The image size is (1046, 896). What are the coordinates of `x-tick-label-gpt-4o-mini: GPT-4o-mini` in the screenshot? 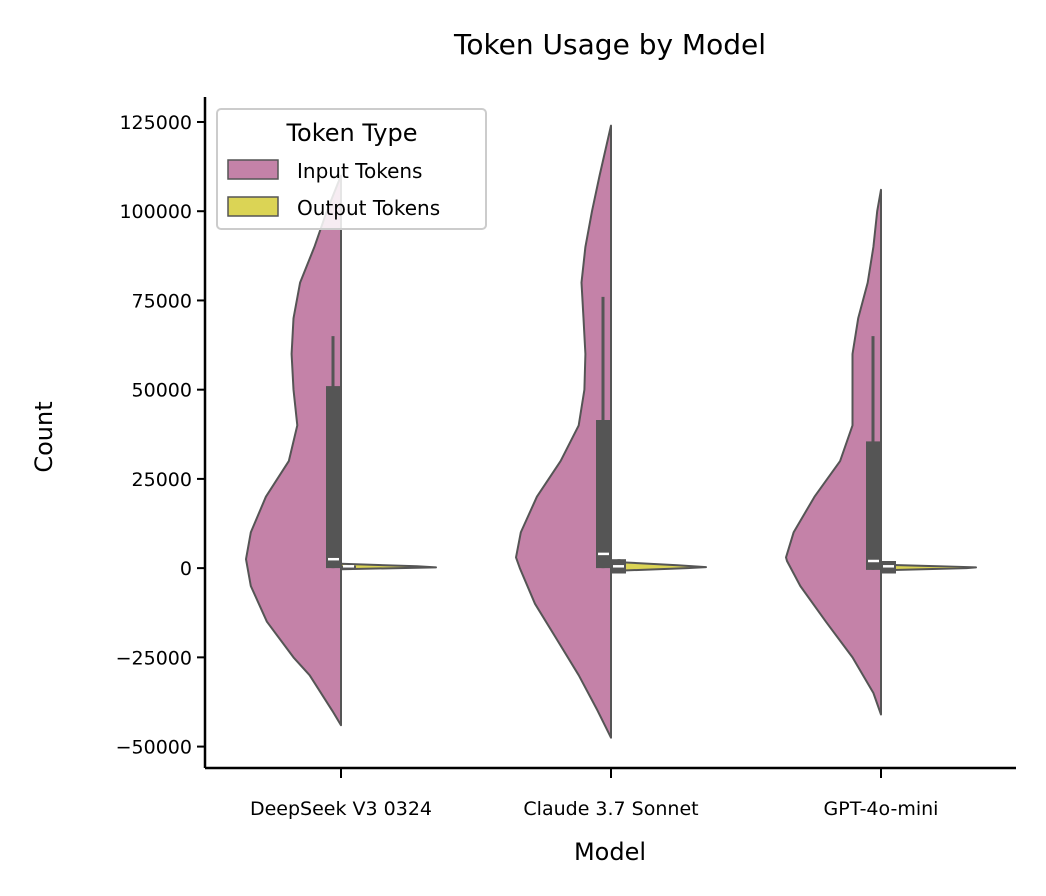 It's located at (881, 809).